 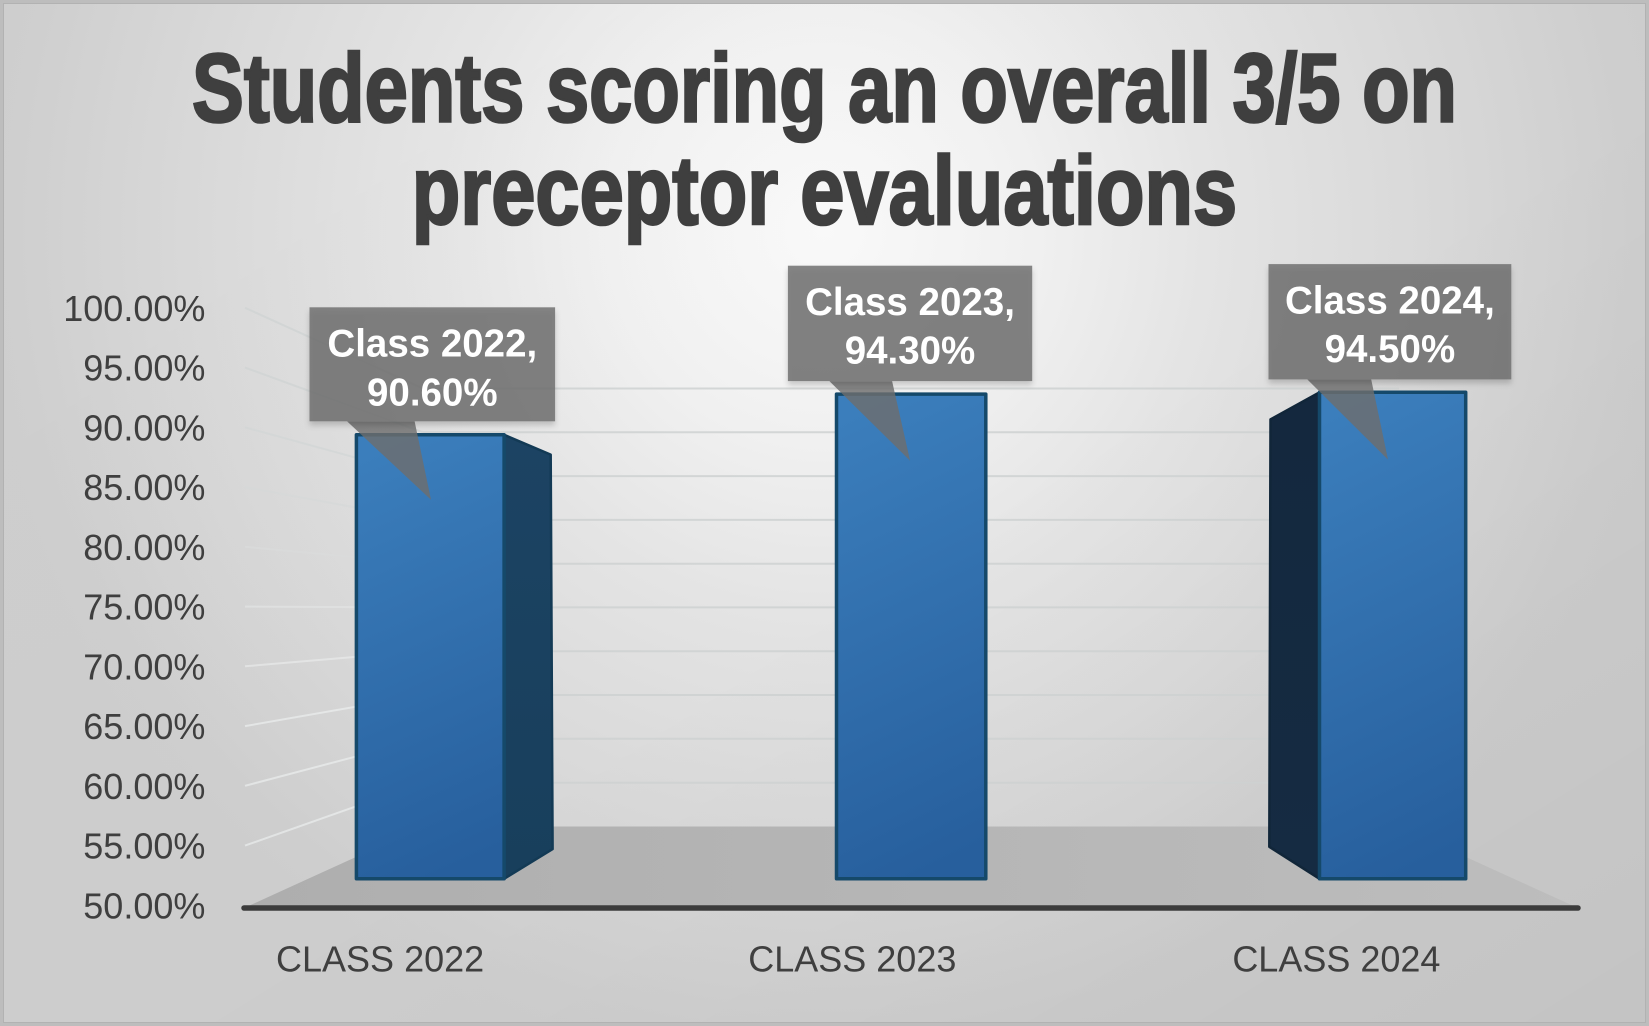 I want to click on svg-text: 50.00%, so click(x=144, y=905).